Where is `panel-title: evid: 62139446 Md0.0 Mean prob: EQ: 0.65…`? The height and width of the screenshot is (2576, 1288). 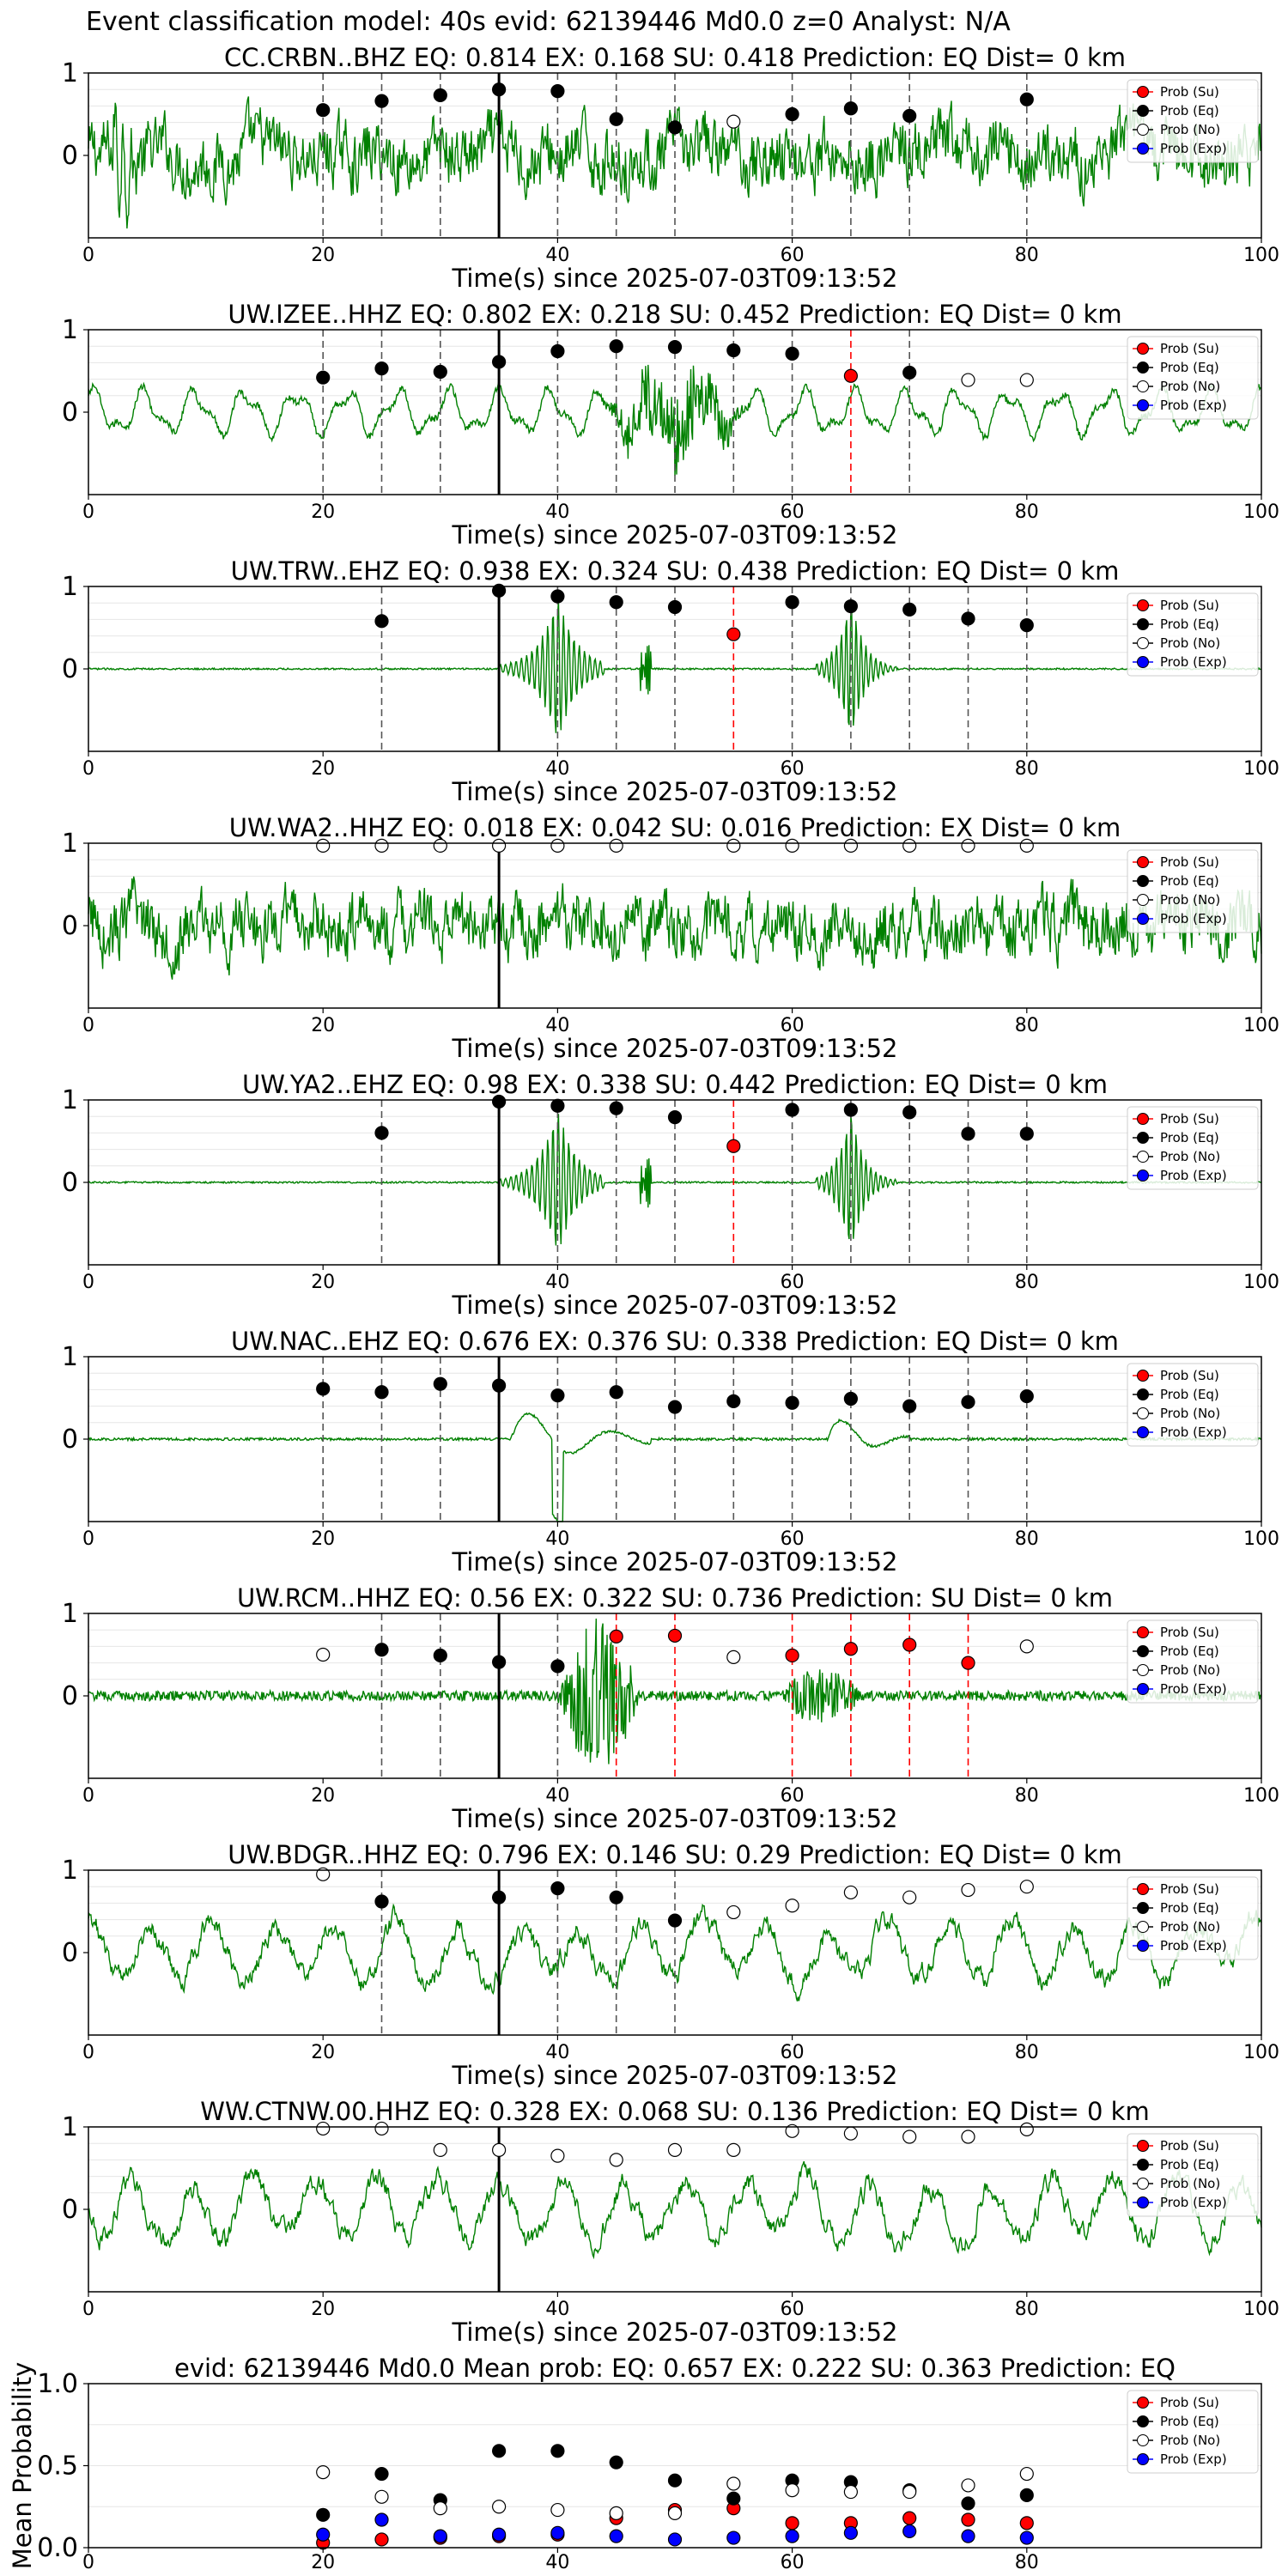 panel-title: evid: 62139446 Md0.0 Mean prob: EQ: 0.65… is located at coordinates (675, 2368).